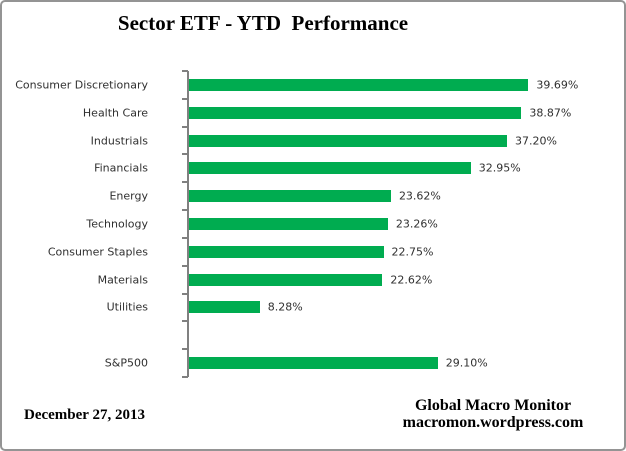 The image size is (626, 451). I want to click on category-label: Utilities, so click(127, 307).